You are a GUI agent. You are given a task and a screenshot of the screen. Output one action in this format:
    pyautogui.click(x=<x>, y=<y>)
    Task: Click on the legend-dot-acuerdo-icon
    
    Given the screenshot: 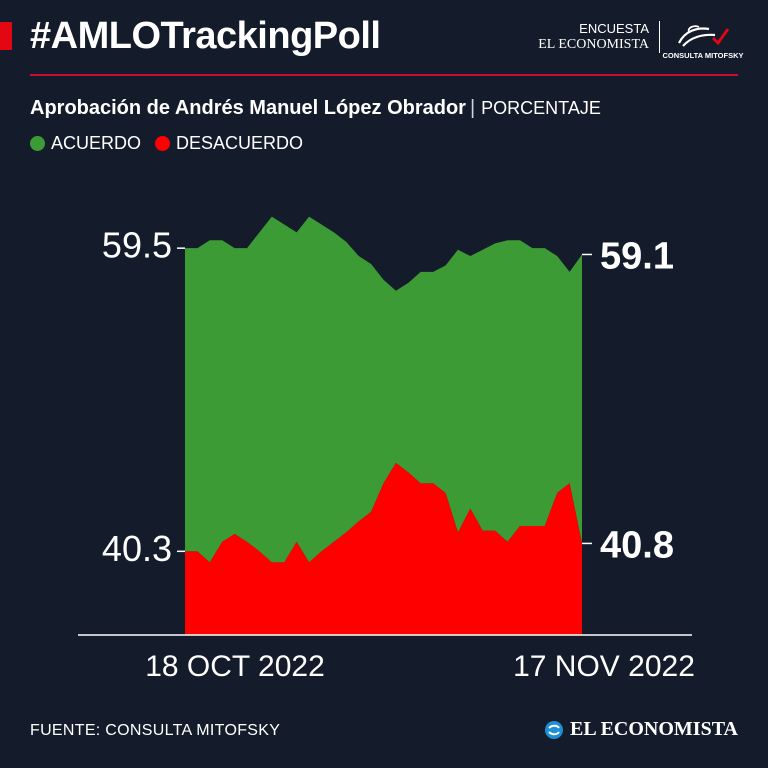 What is the action you would take?
    pyautogui.click(x=37, y=143)
    